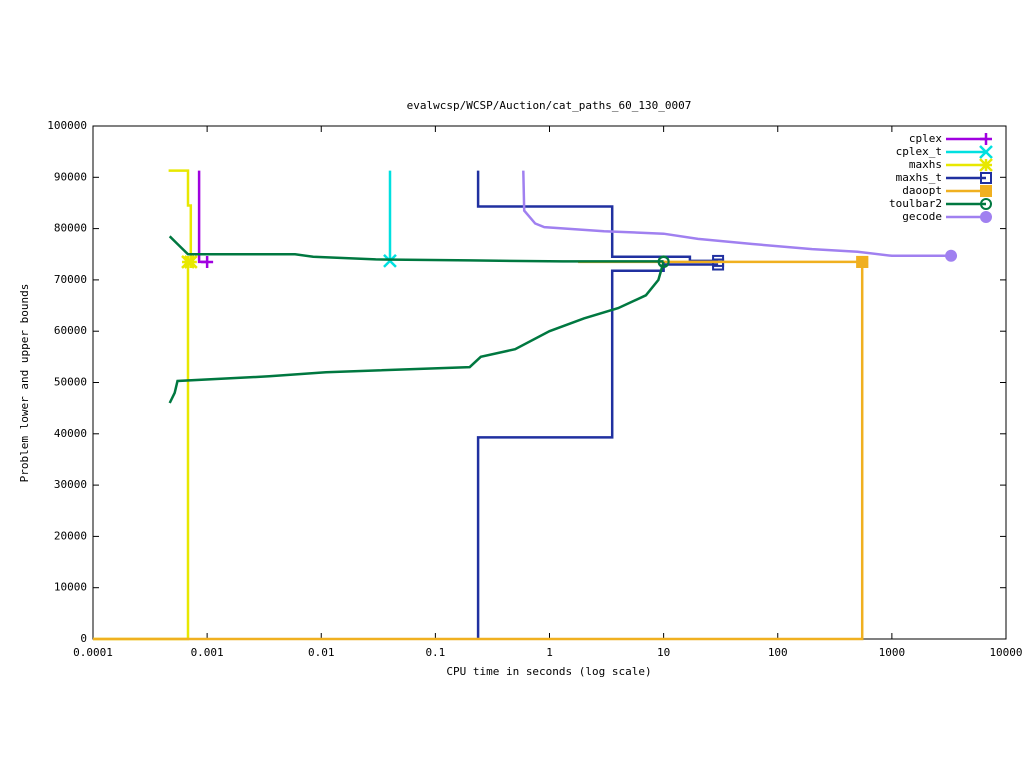  What do you see at coordinates (1005, 652) in the screenshot?
I see `x-tick-label: 10000` at bounding box center [1005, 652].